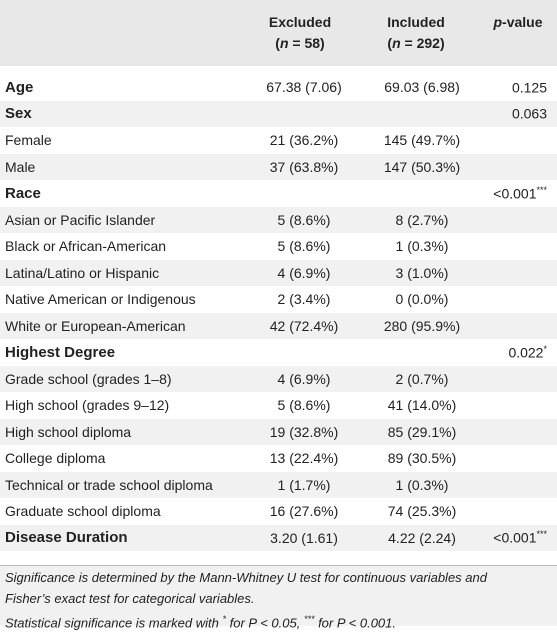 This screenshot has height=633, width=557. What do you see at coordinates (390, 43) in the screenshot?
I see `header-included-n-open: (` at bounding box center [390, 43].